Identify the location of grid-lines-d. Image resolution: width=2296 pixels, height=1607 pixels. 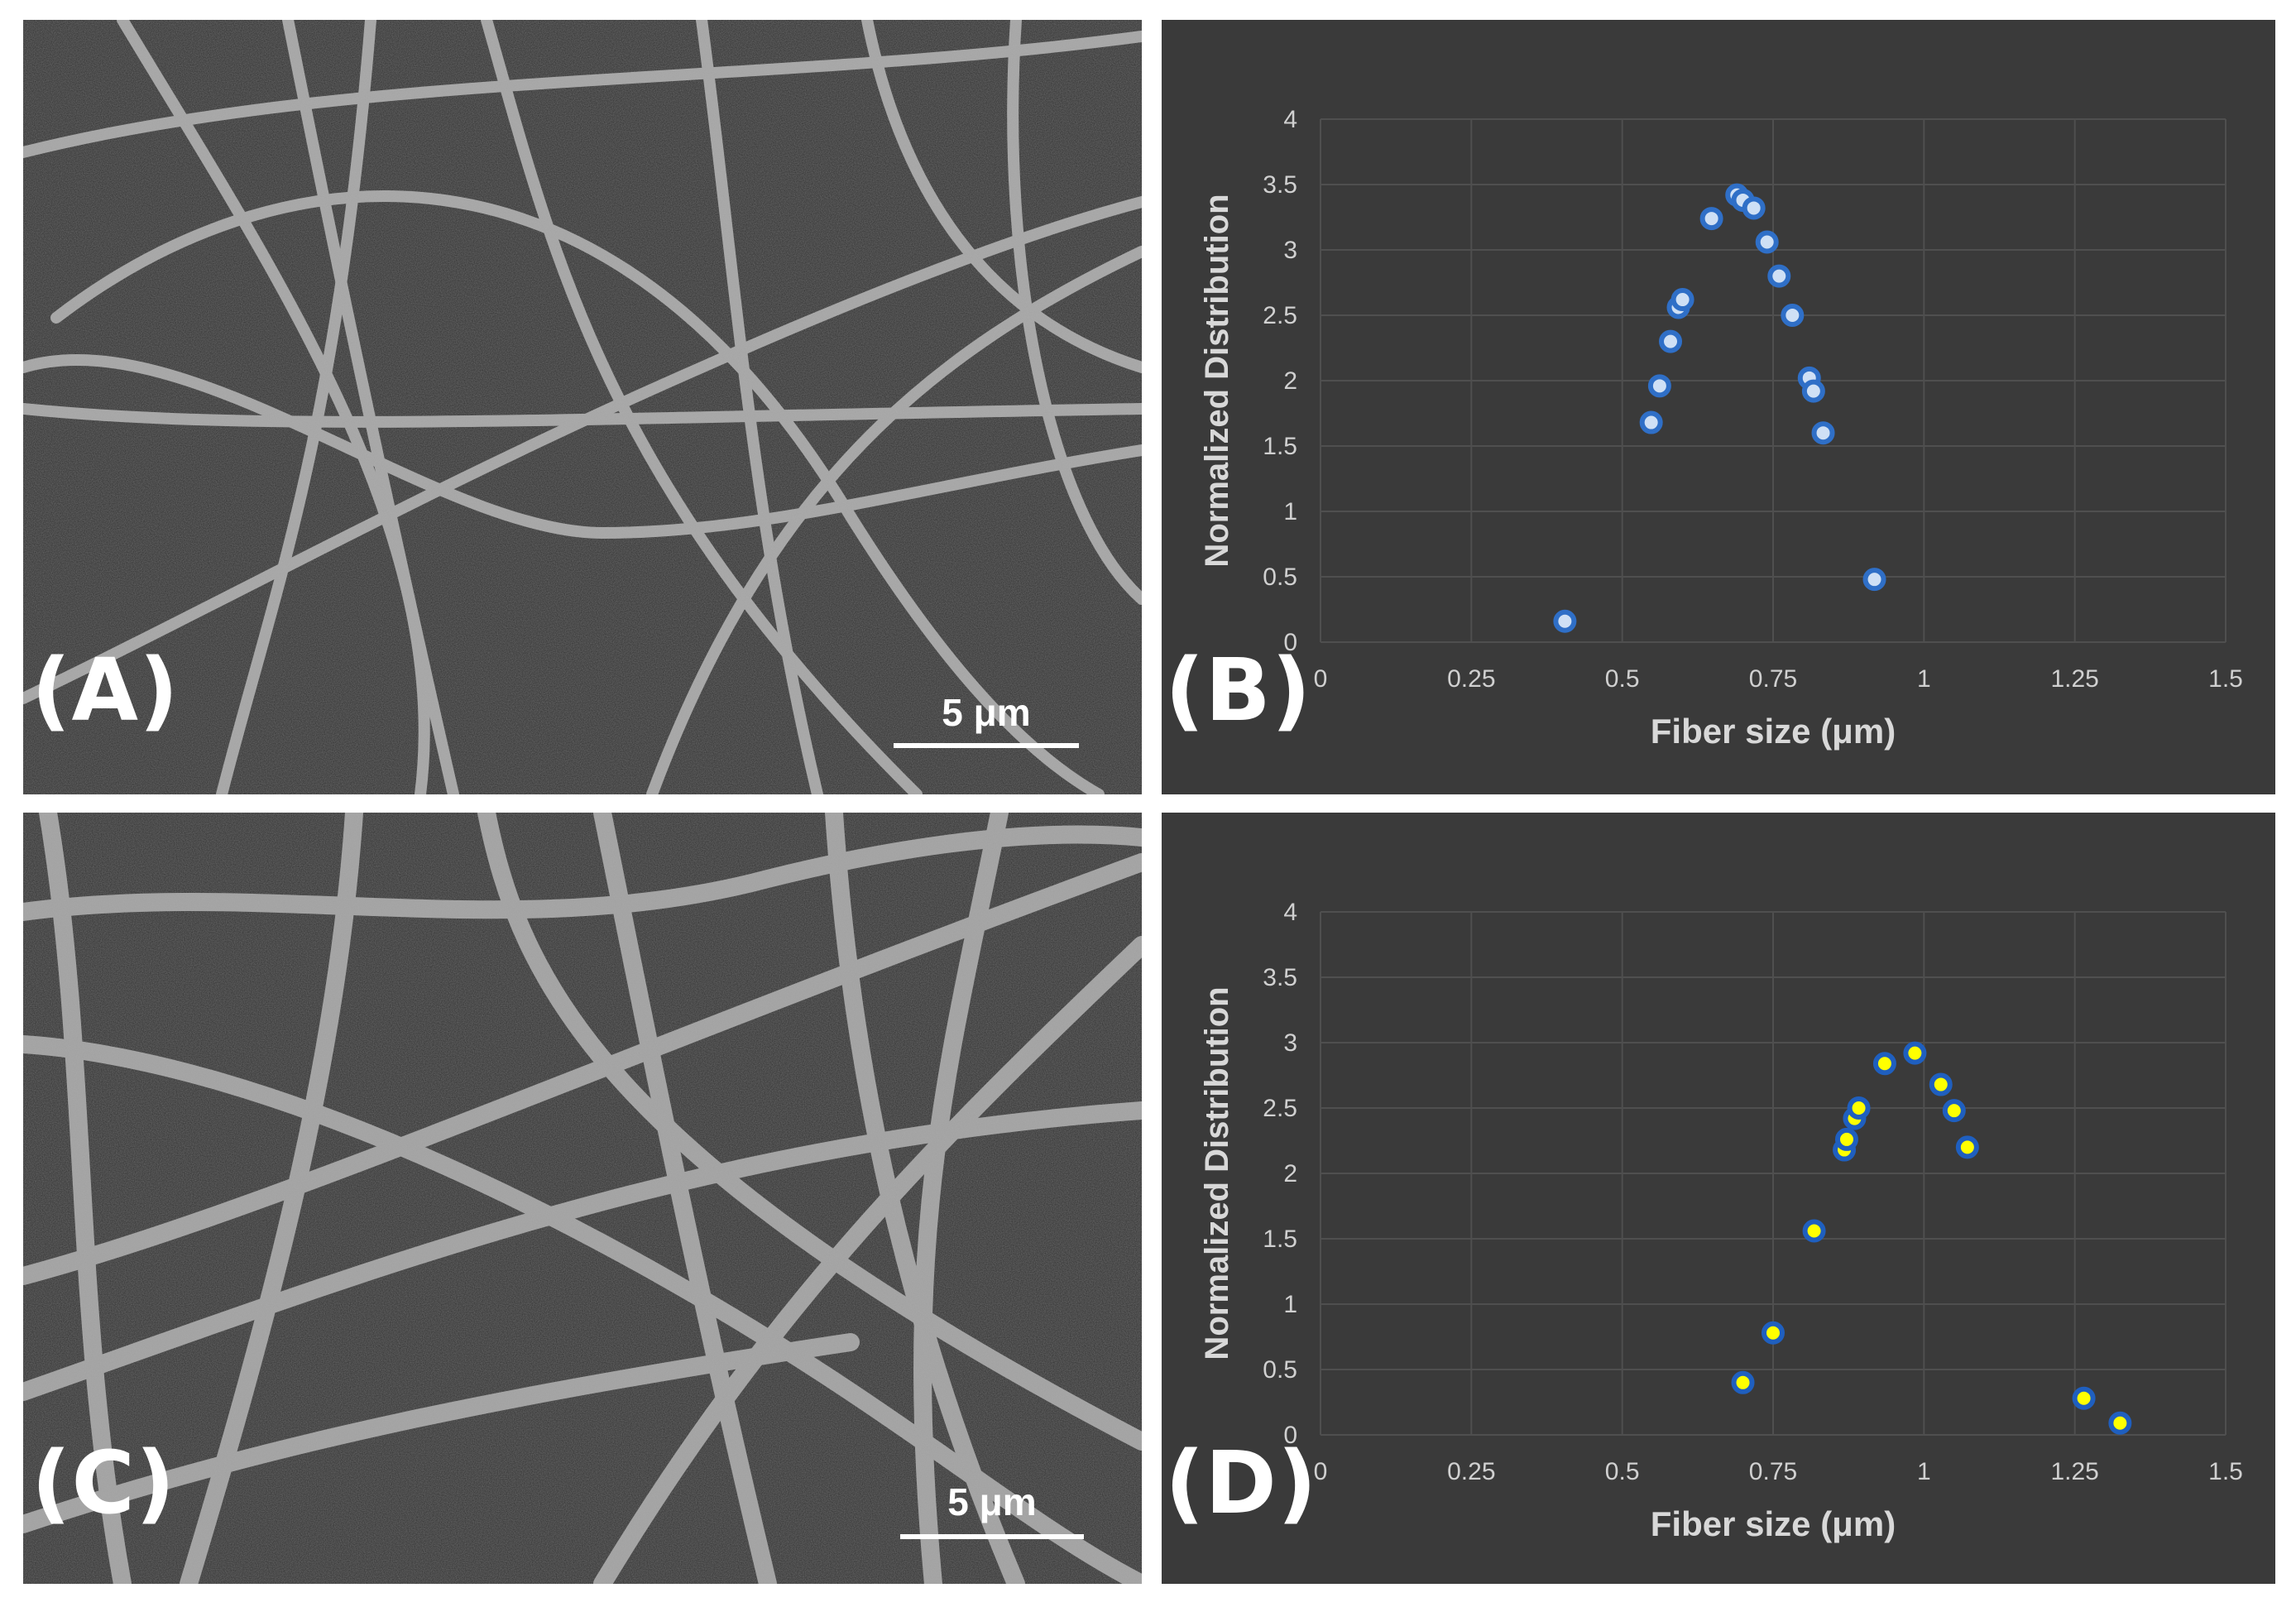
(1773, 1173).